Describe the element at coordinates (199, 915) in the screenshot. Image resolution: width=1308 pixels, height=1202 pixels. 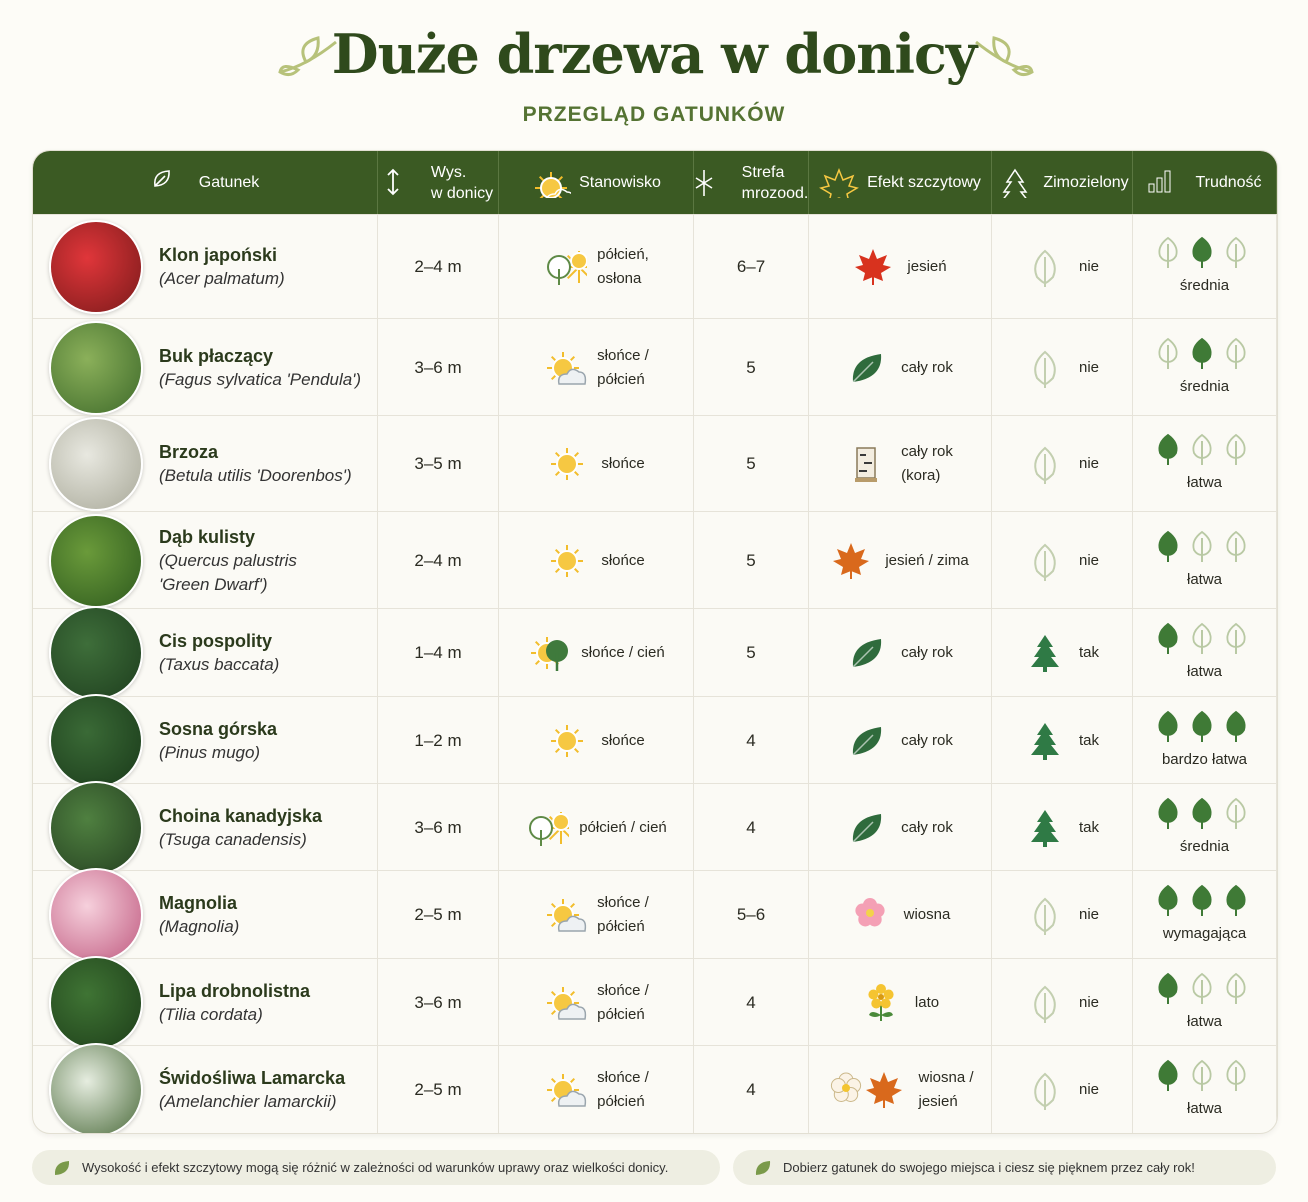
I see `species-text: Magnolia (Magnolia)` at that location.